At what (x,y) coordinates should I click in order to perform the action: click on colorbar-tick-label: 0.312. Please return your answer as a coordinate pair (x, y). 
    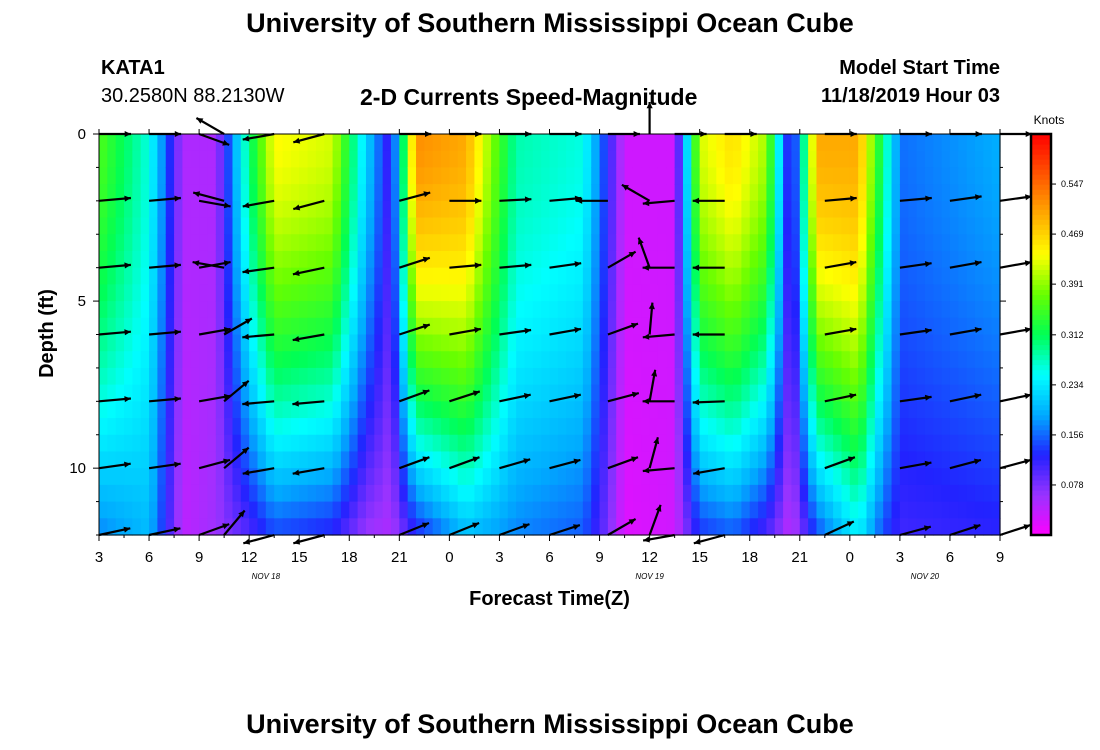
    Looking at the image, I should click on (1072, 335).